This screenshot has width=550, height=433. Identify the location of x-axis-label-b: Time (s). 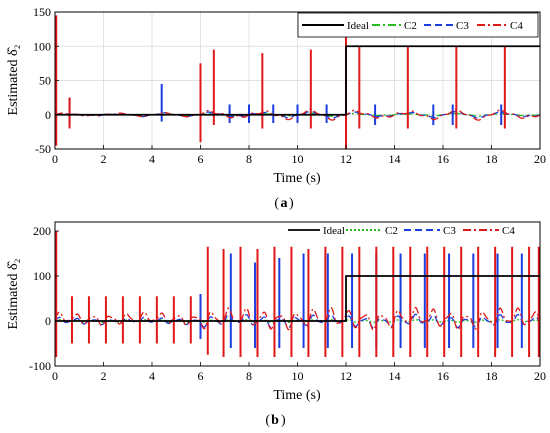
(297, 395).